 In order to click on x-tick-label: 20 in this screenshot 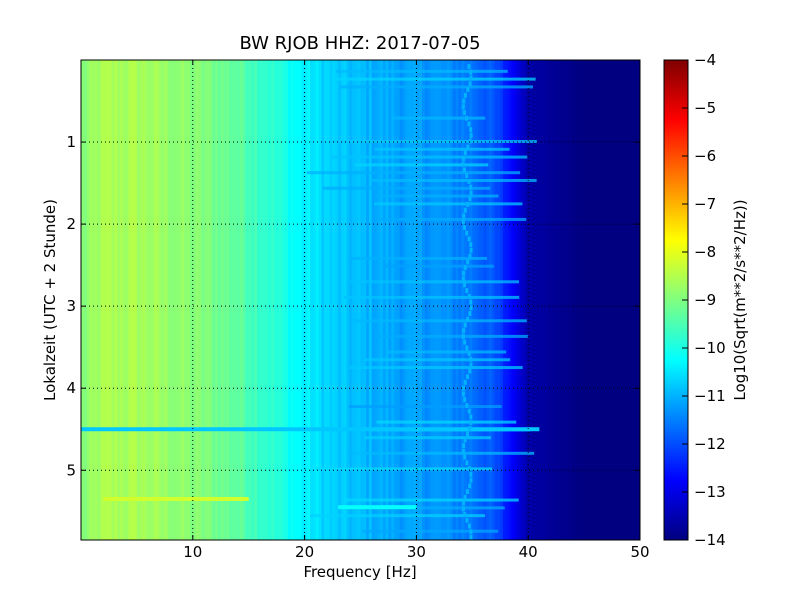, I will do `click(304, 552)`.